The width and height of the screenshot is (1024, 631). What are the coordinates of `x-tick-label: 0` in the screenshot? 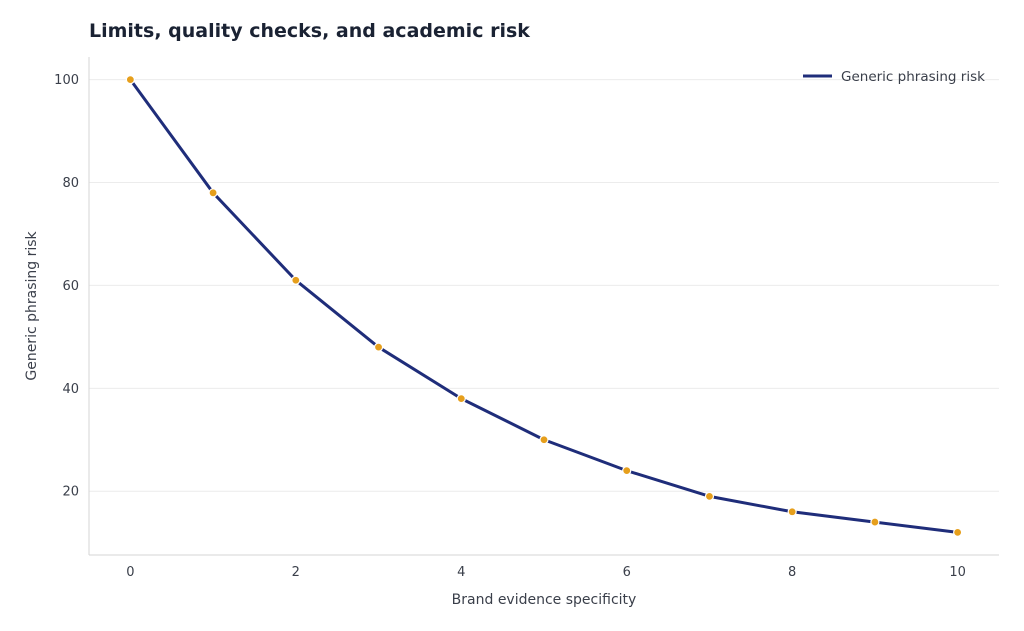 It's located at (130, 572).